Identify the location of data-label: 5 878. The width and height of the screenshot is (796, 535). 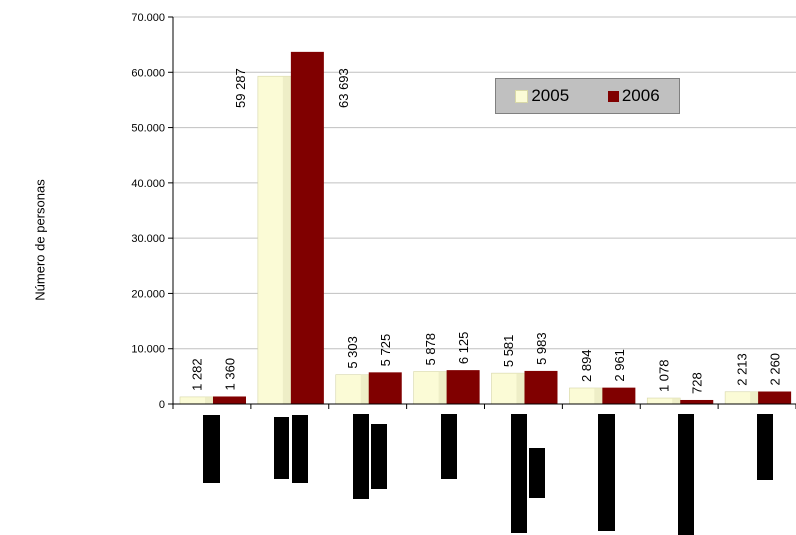
(430, 349).